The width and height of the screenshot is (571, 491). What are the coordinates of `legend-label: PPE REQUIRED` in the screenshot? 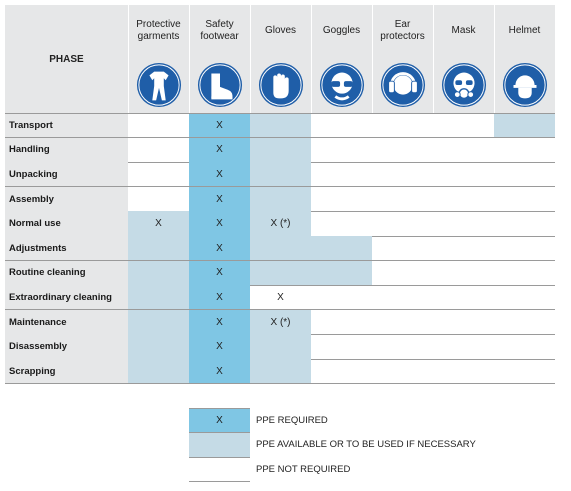 It's located at (292, 420).